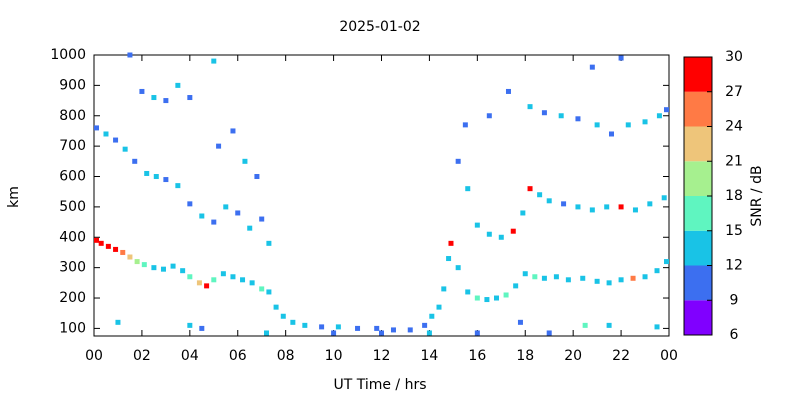  What do you see at coordinates (477, 356) in the screenshot?
I see `x-tick-label: 16` at bounding box center [477, 356].